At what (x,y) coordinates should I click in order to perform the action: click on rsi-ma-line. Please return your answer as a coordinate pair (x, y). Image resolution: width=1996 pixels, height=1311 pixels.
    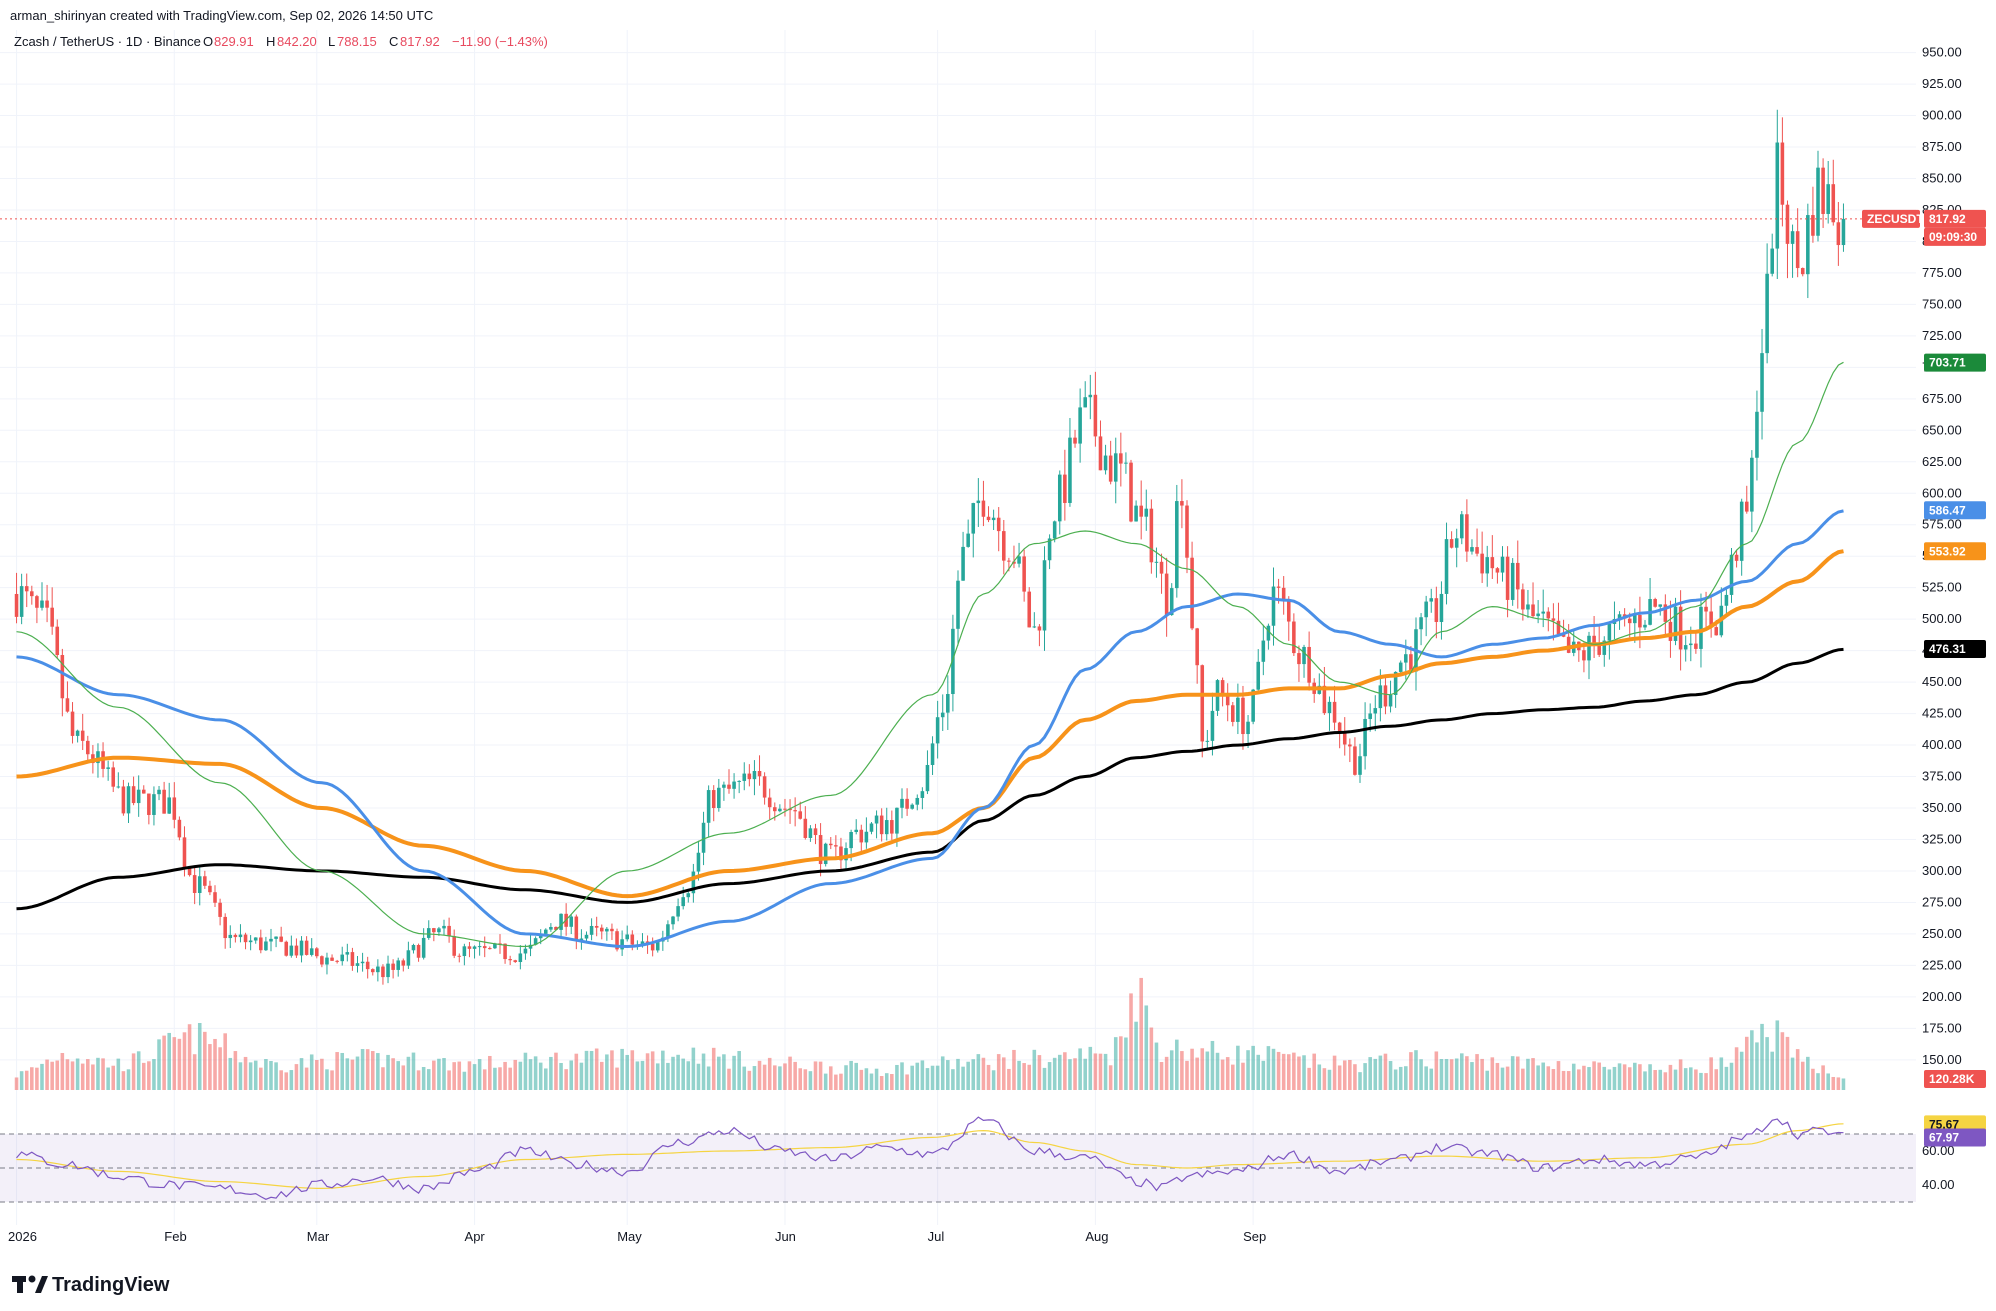
    Looking at the image, I should click on (930, 1156).